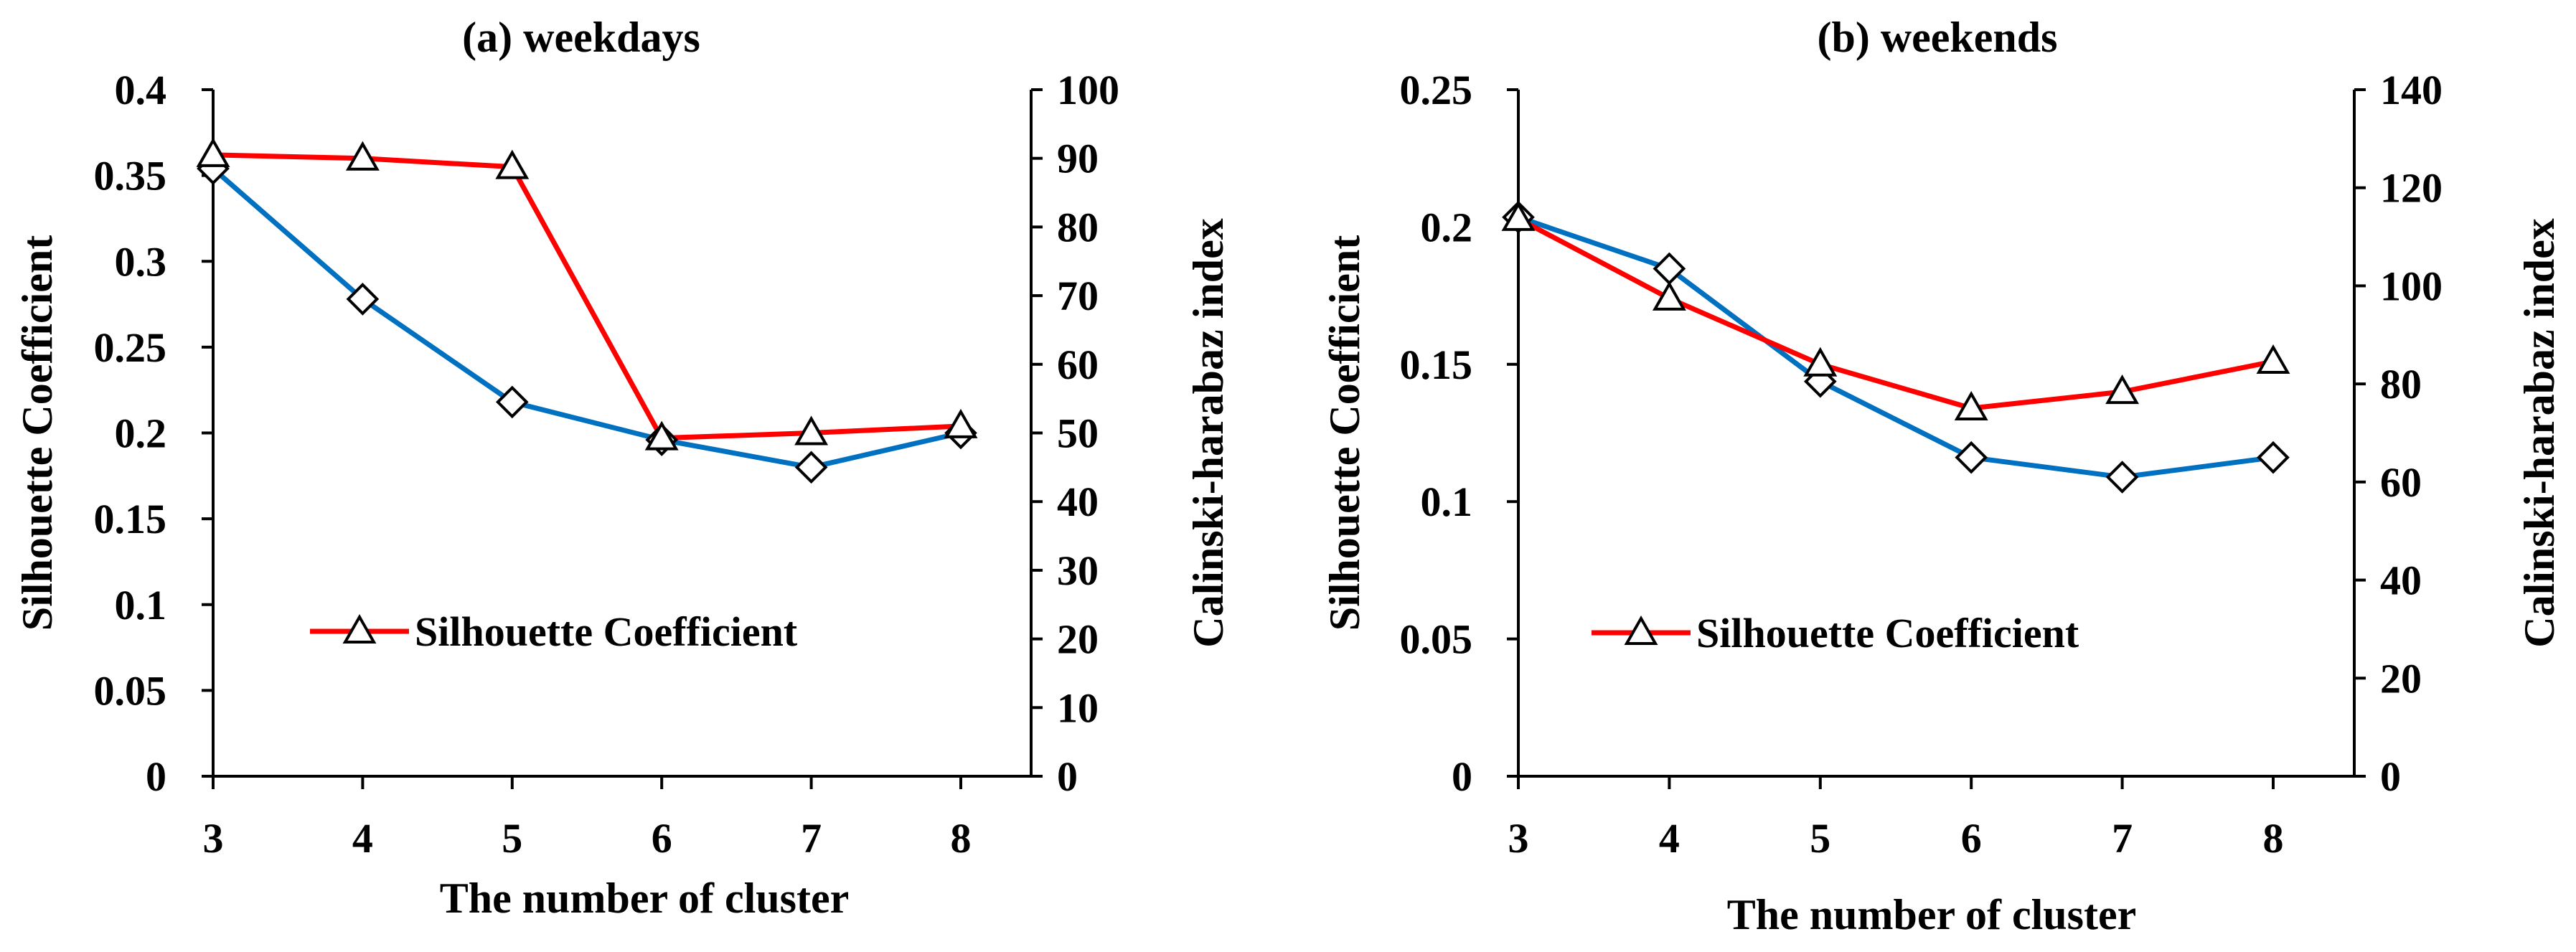 The image size is (2576, 952). Describe the element at coordinates (1078, 296) in the screenshot. I see `right-y-tick-label: 70` at that location.